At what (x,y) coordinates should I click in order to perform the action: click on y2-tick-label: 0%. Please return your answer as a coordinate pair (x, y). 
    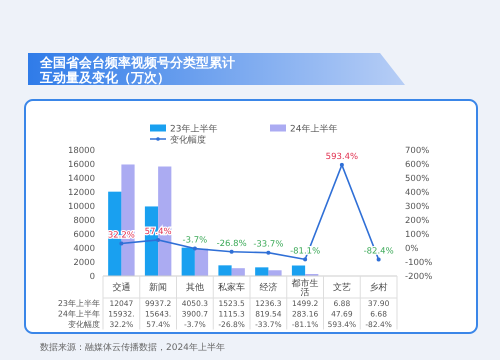
    Looking at the image, I should click on (411, 249).